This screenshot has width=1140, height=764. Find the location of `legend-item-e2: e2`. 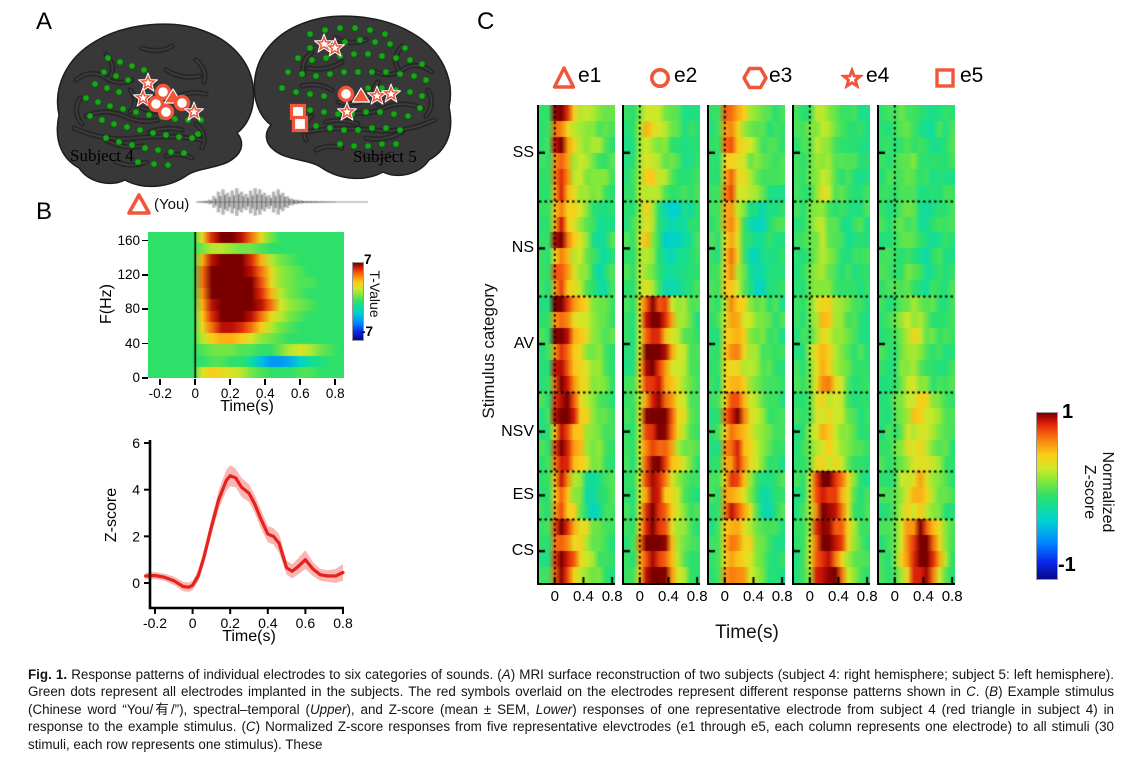

legend-item-e2: e2 is located at coordinates (687, 76).